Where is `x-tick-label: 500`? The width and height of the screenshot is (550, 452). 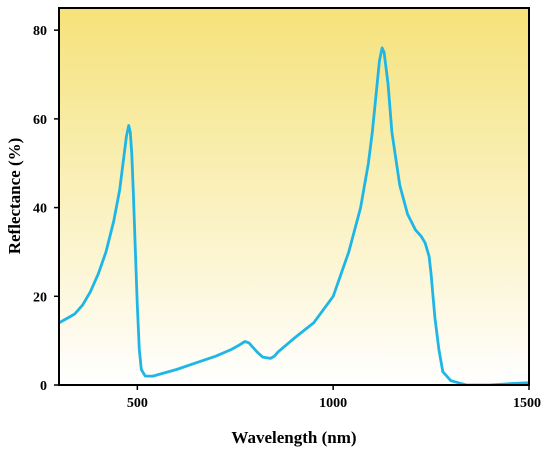 x-tick-label: 500 is located at coordinates (137, 403).